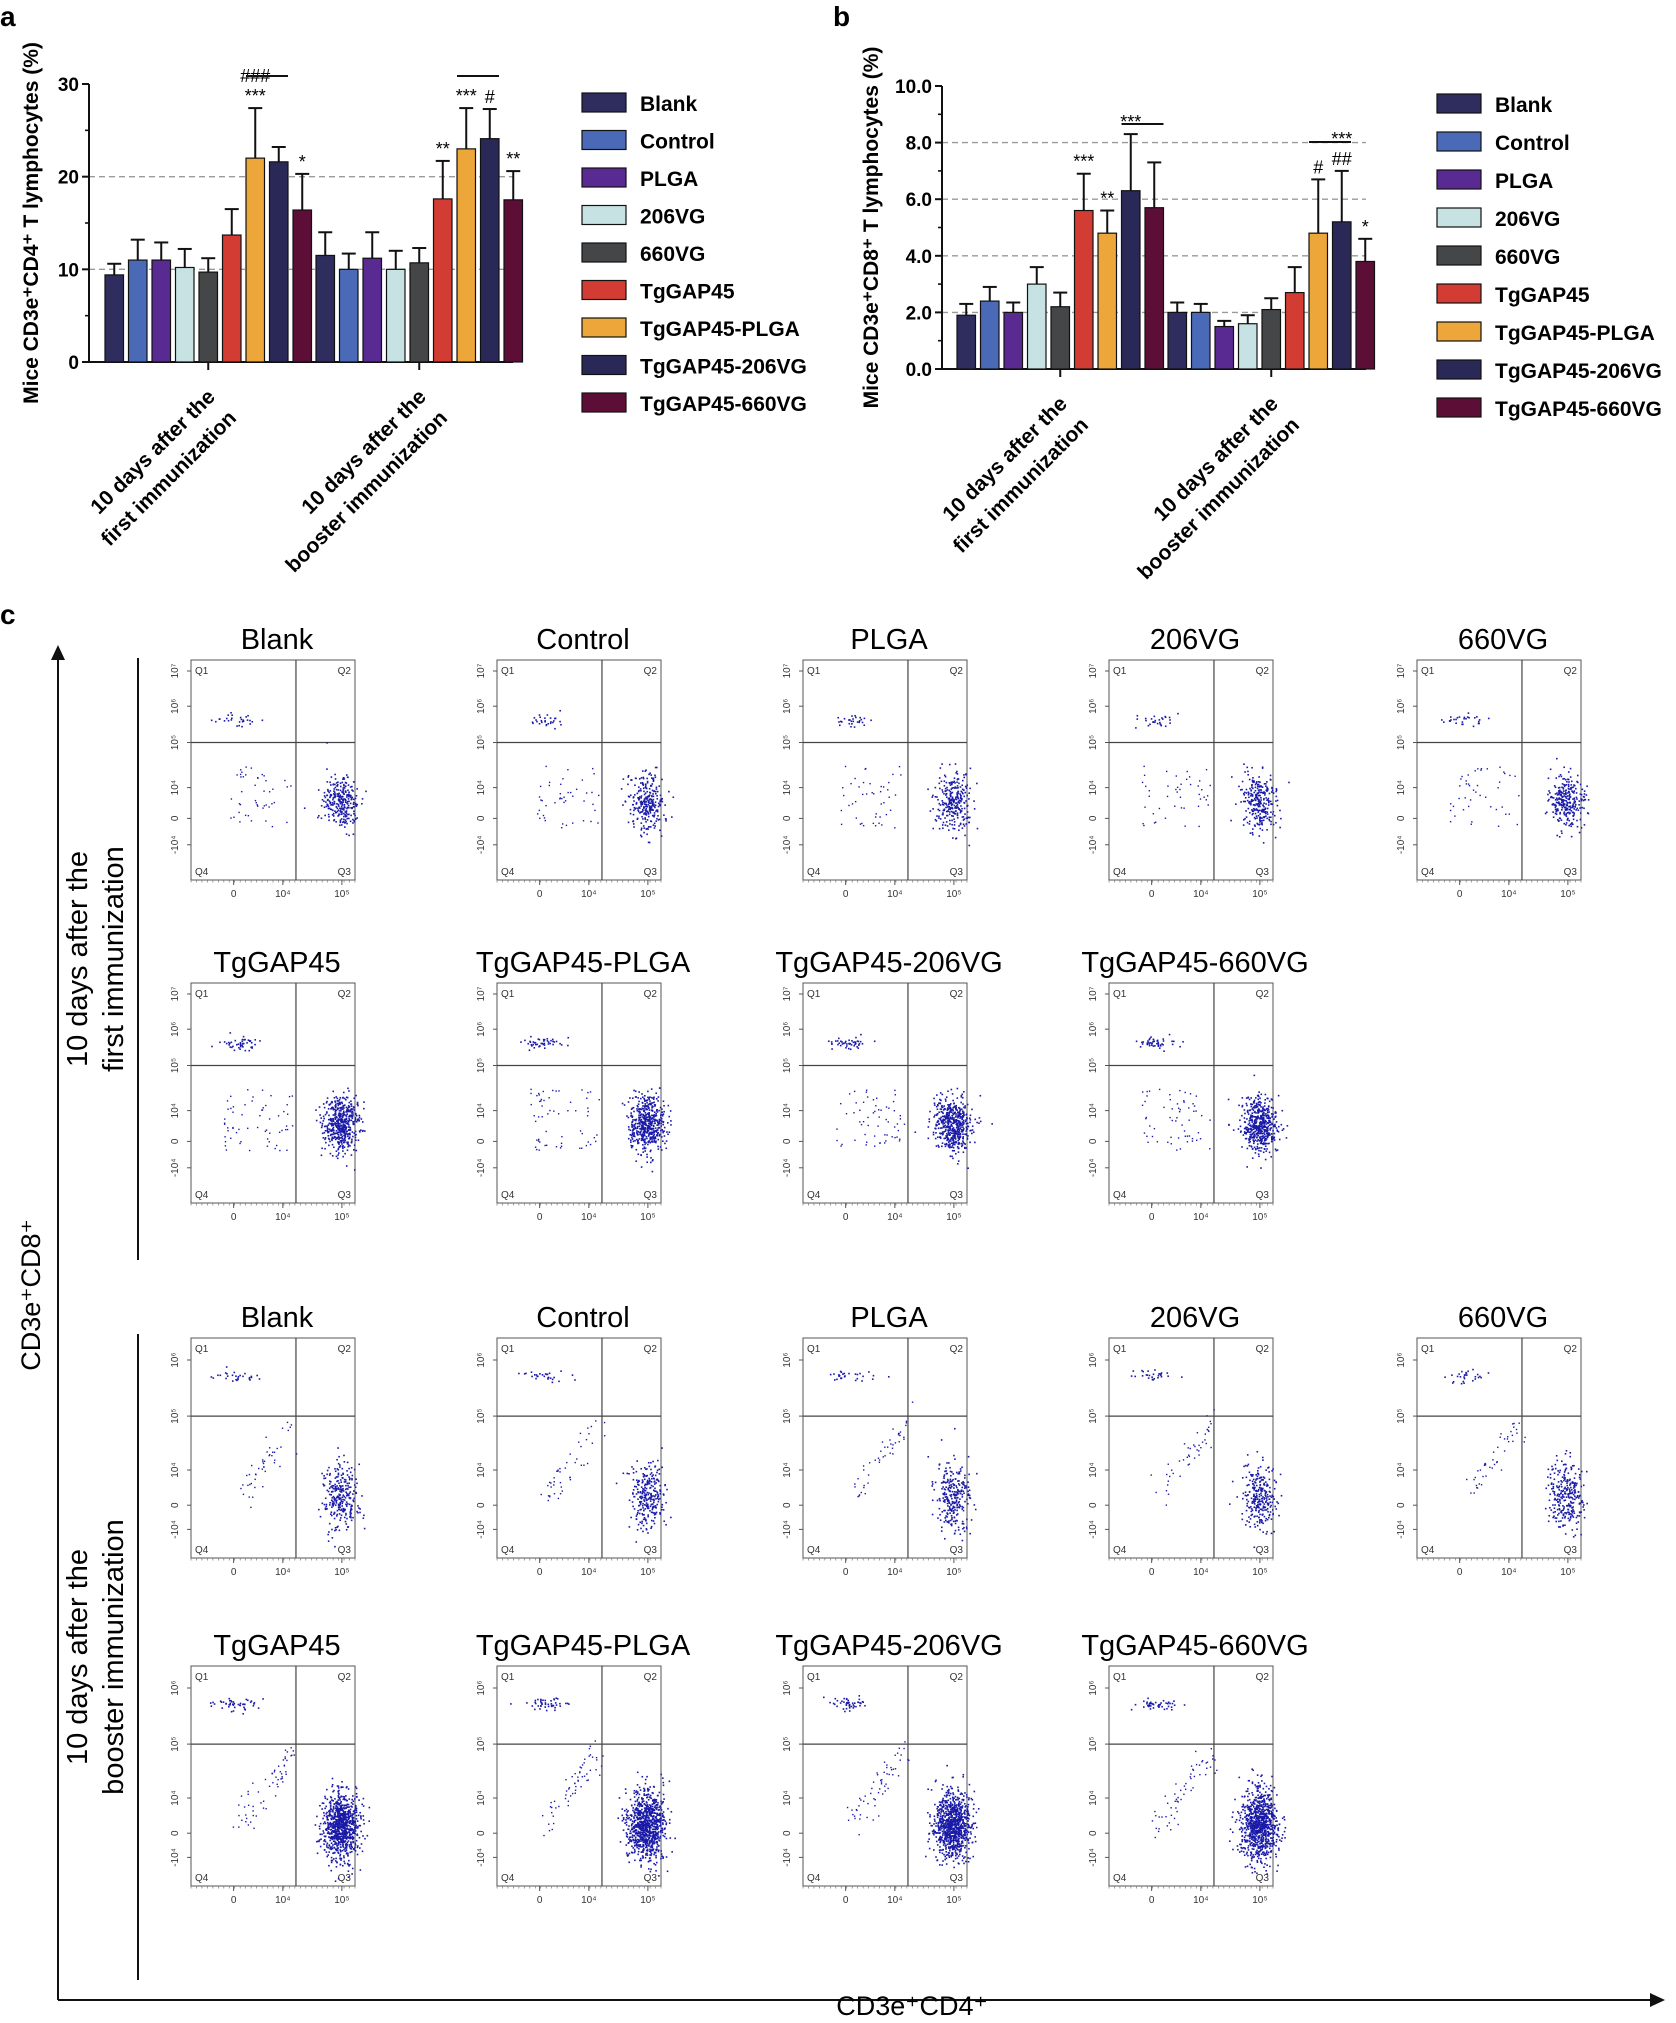  Describe the element at coordinates (669, 104) in the screenshot. I see `legend-label: Blank` at that location.